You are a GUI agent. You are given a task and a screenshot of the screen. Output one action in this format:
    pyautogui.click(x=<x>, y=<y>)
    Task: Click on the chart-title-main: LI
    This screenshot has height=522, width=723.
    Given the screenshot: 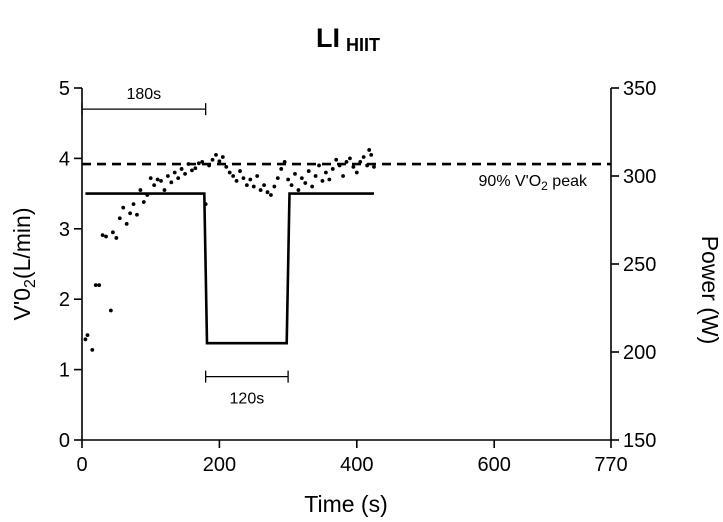 What is the action you would take?
    pyautogui.click(x=328, y=38)
    